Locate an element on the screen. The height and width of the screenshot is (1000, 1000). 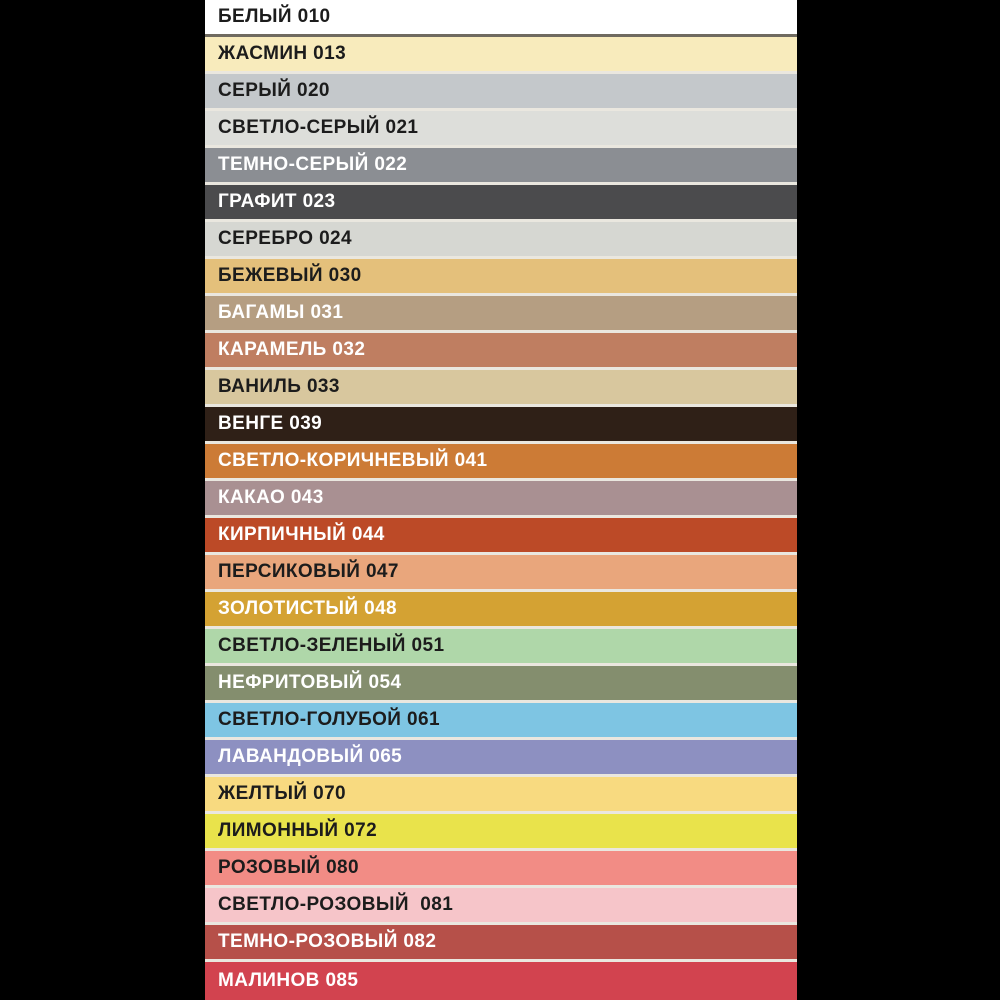
color-swatch-label: ЛАВАНДОВЫЙ 065 is located at coordinates (310, 756).